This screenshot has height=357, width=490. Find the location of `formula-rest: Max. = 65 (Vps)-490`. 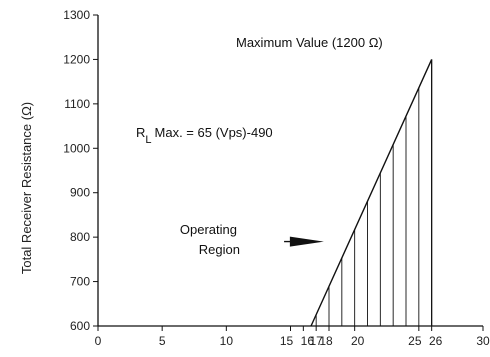

formula-rest: Max. = 65 (Vps)-490 is located at coordinates (214, 132).